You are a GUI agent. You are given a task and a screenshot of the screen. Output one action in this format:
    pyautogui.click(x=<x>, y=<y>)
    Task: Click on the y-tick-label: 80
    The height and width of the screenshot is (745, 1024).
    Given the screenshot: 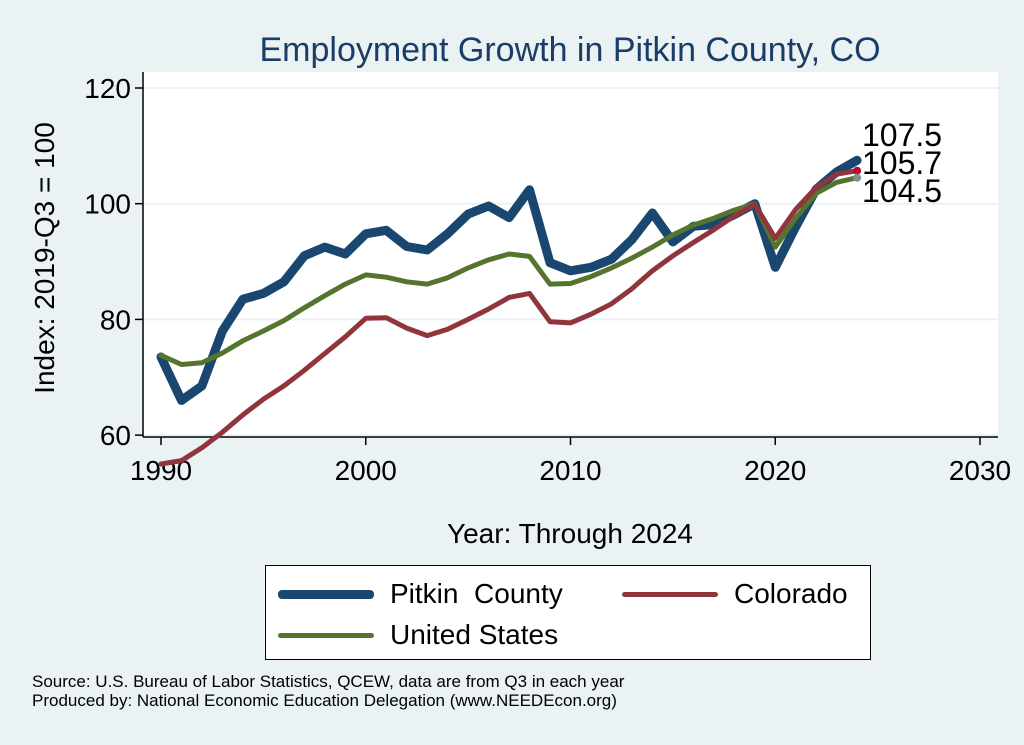 What is the action you would take?
    pyautogui.click(x=115, y=319)
    